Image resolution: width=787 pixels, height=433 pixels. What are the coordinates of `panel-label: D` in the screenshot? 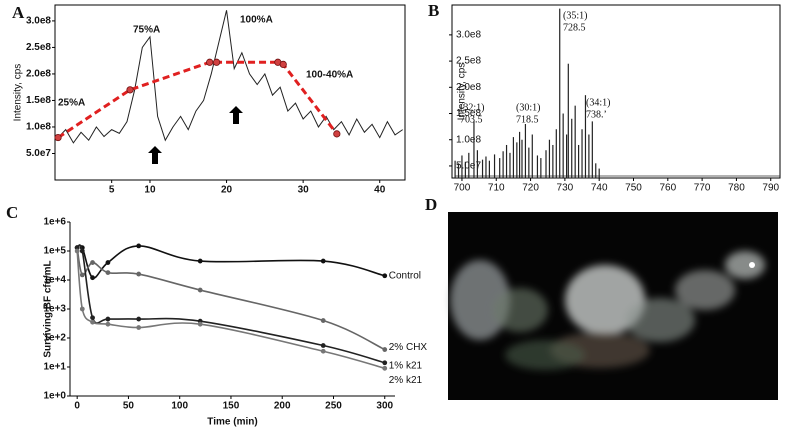 It's located at (431, 204).